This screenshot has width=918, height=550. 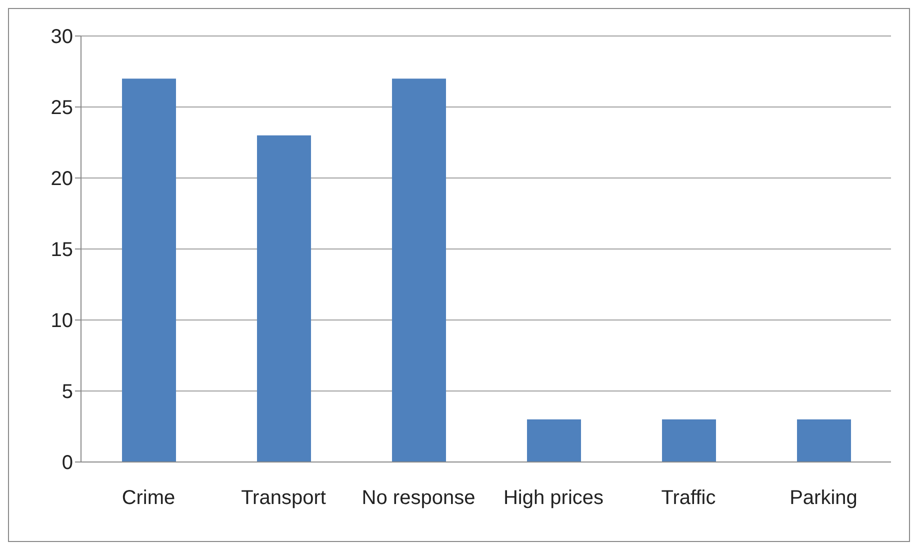 I want to click on x-tick-label: Parking, so click(x=824, y=498).